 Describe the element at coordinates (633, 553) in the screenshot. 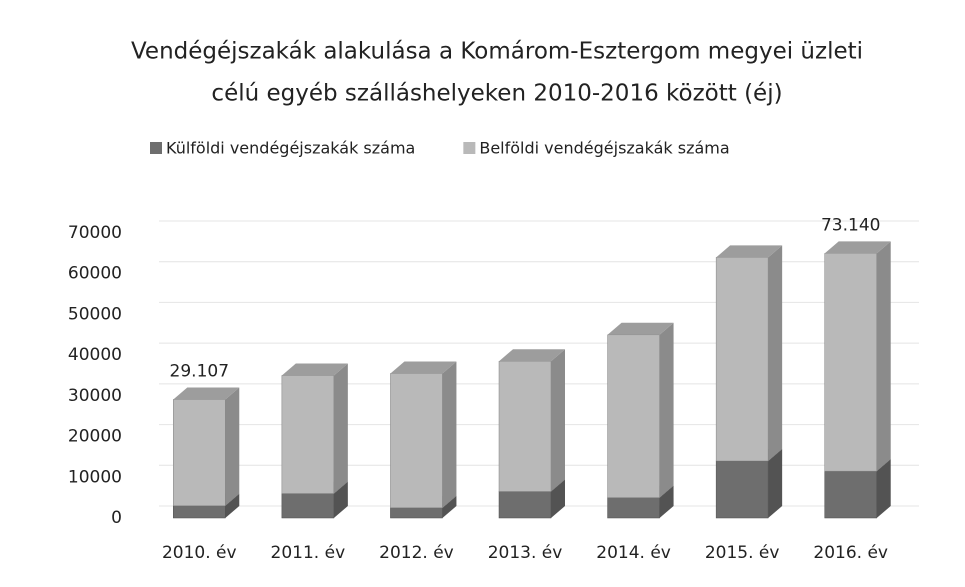

I see `x-tick-label: 2014. év` at that location.